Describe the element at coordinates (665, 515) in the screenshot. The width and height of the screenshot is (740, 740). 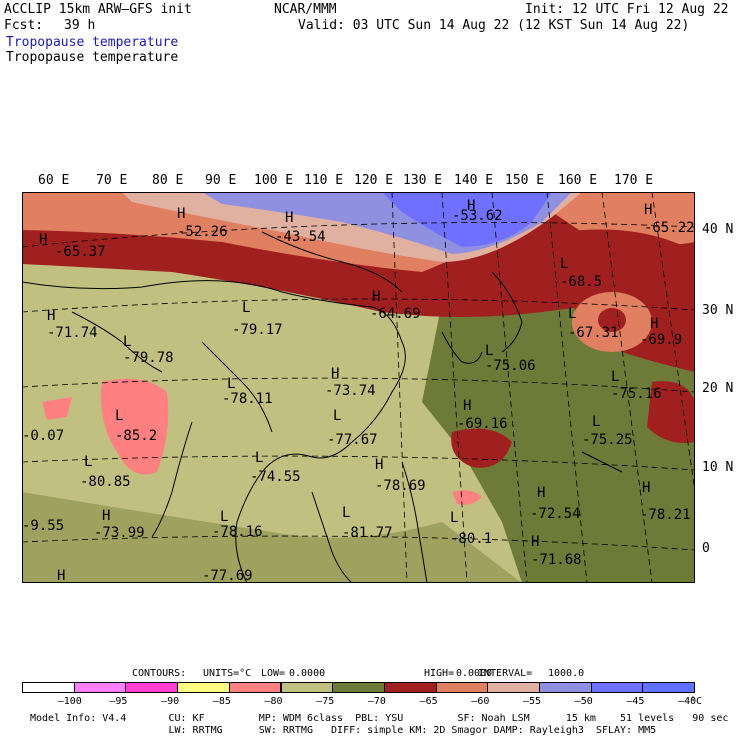
I see `center-value: -78.21` at that location.